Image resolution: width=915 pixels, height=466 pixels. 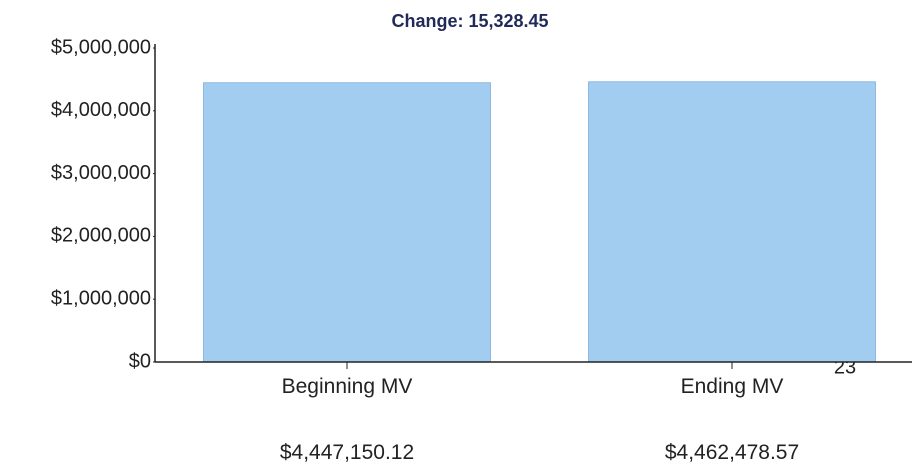 I want to click on x-tick-label: Ending MV, so click(x=732, y=386).